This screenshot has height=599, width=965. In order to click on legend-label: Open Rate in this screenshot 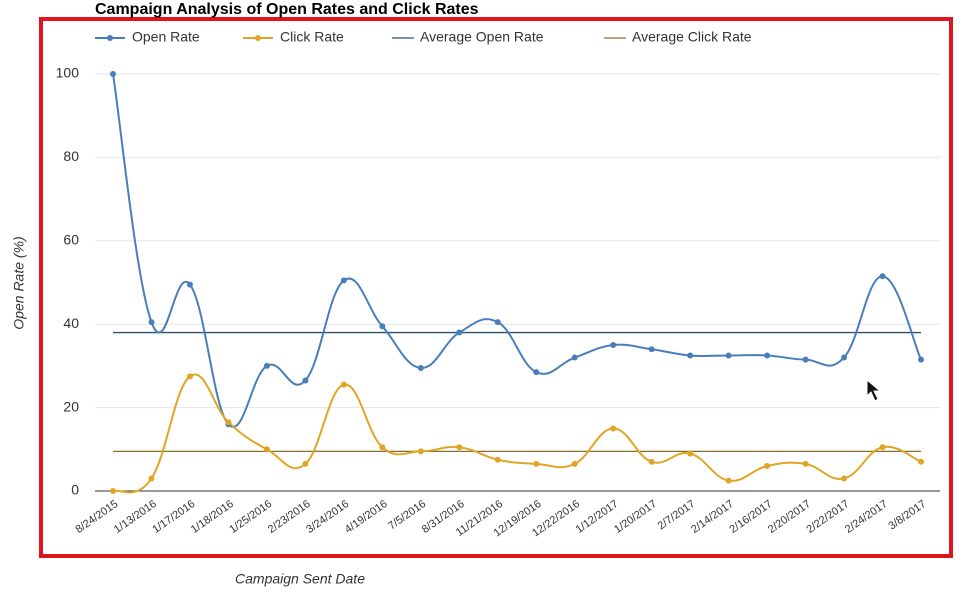, I will do `click(166, 37)`.